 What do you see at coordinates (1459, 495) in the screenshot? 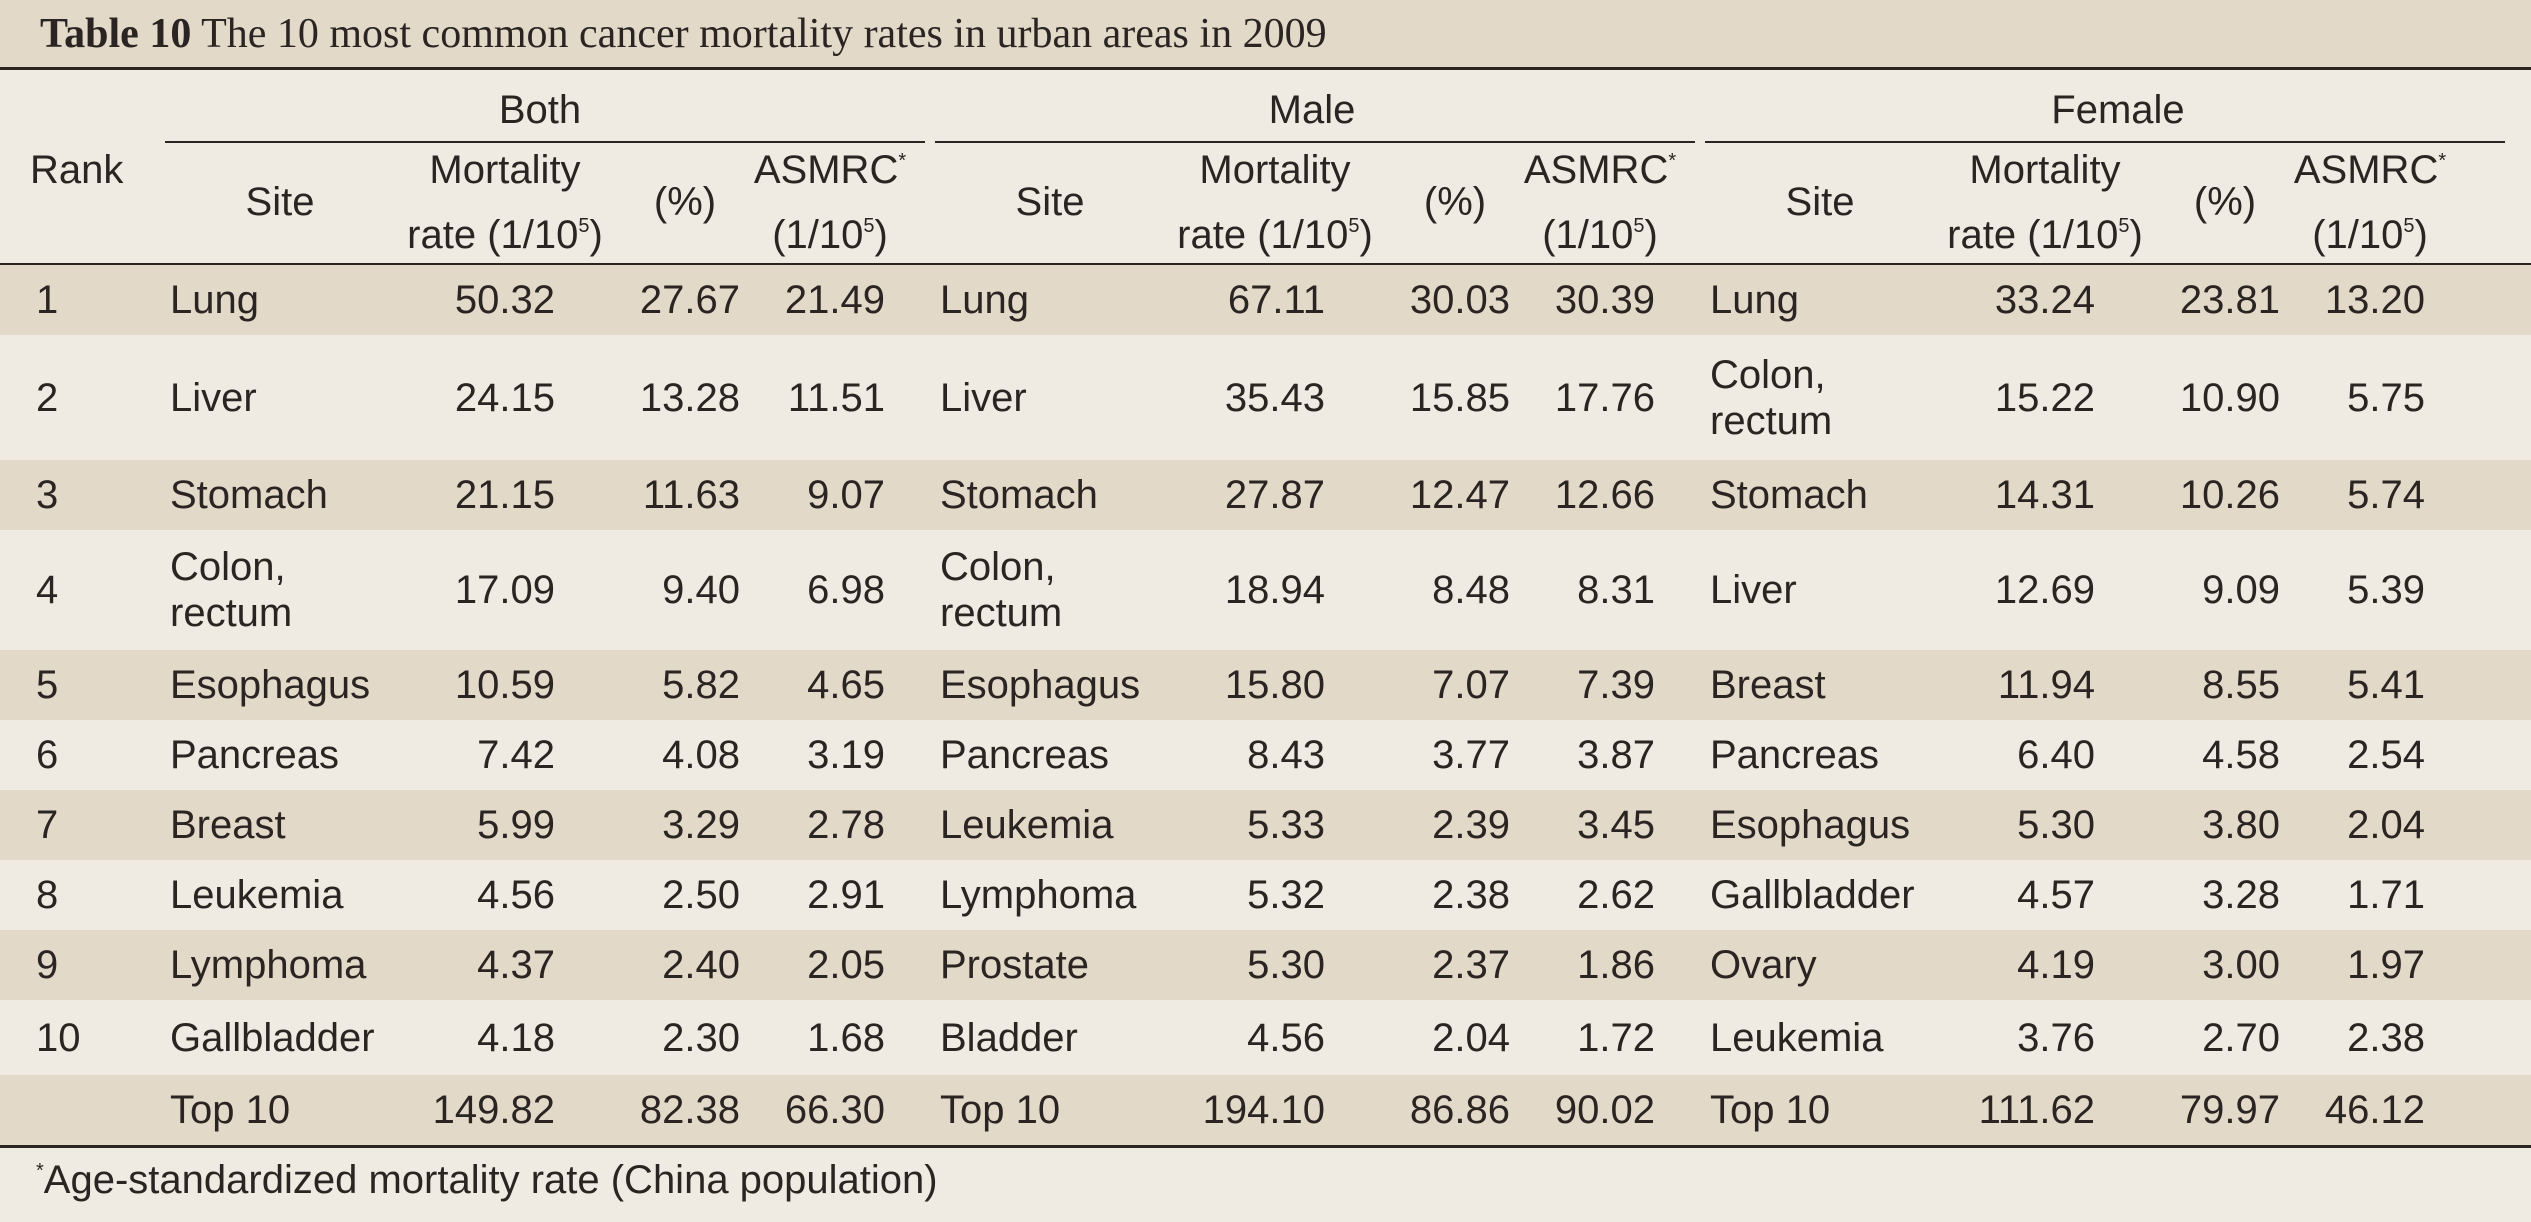
I see `percent-cell-male: 12.47` at bounding box center [1459, 495].